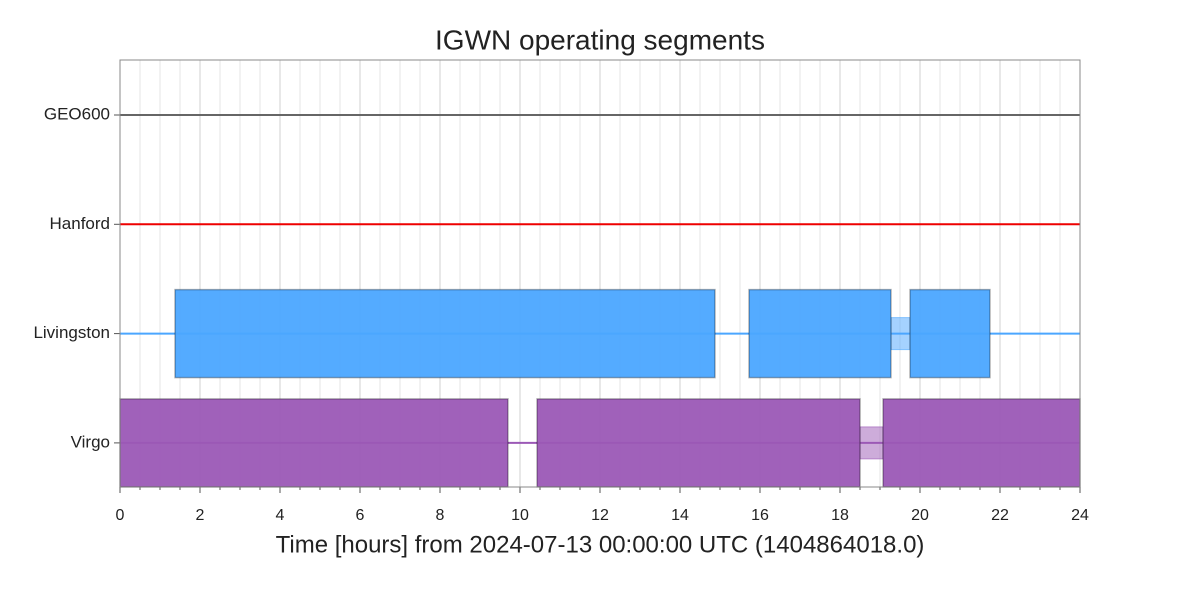 Image resolution: width=1200 pixels, height=600 pixels. I want to click on chart-title: IGWN operating segments, so click(600, 39).